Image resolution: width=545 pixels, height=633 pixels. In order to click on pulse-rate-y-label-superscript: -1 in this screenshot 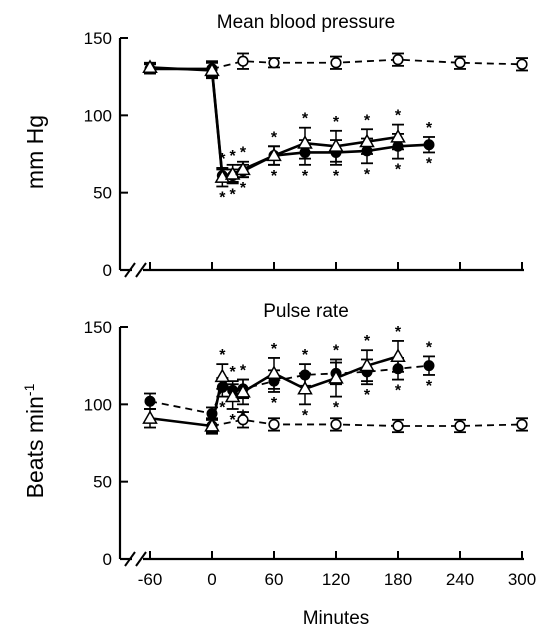, I will do `click(29, 389)`.